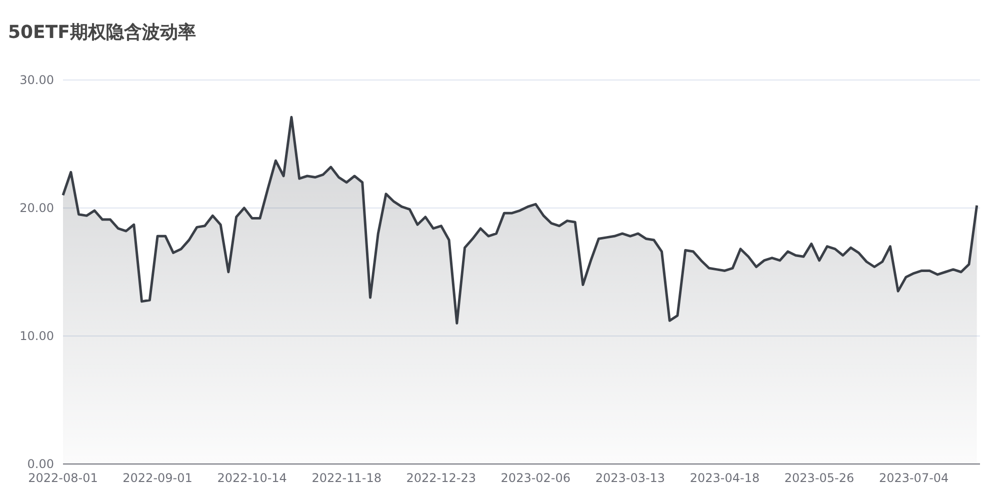 Image resolution: width=1000 pixels, height=500 pixels. What do you see at coordinates (725, 478) in the screenshot?
I see `x-tick-label: 2023-04-18` at bounding box center [725, 478].